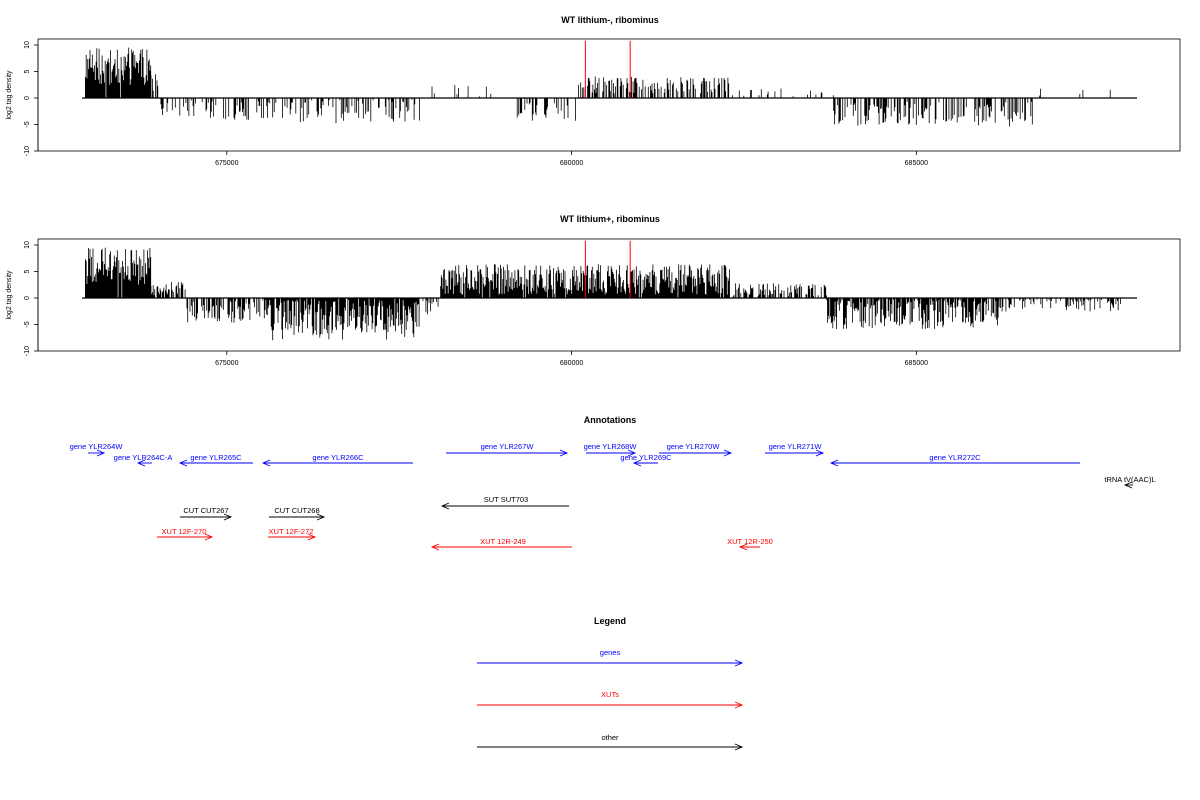 Image resolution: width=1200 pixels, height=800 pixels. Describe the element at coordinates (646, 457) in the screenshot. I see `annotation-label: gene YLR269C` at that location.